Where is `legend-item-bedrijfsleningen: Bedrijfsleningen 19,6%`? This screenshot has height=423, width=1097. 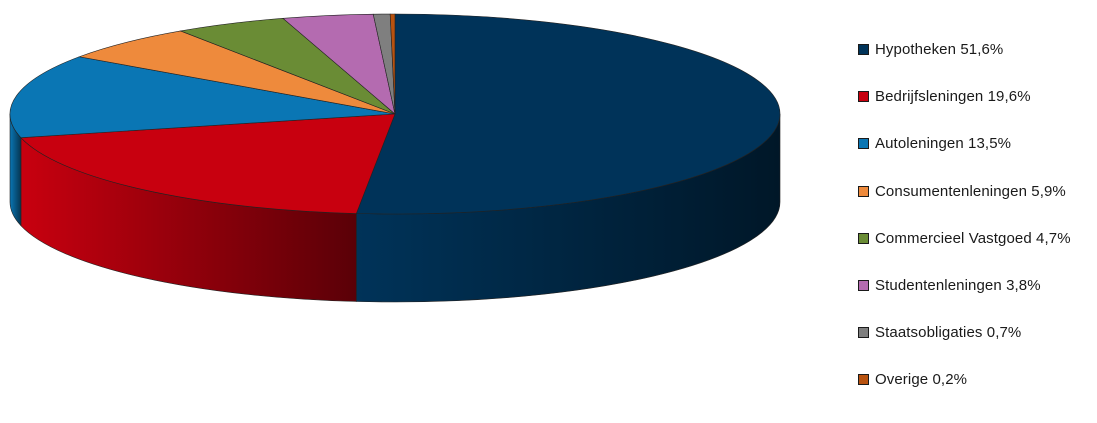 legend-item-bedrijfsleningen: Bedrijfsleningen 19,6% is located at coordinates (964, 96).